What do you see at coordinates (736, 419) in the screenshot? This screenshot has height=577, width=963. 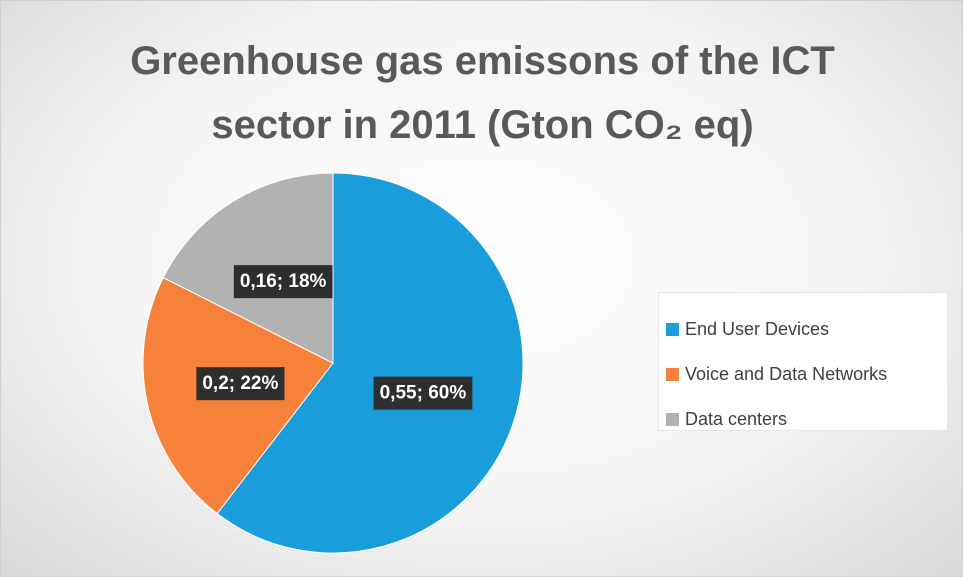 I see `legend-label: Data centers` at bounding box center [736, 419].